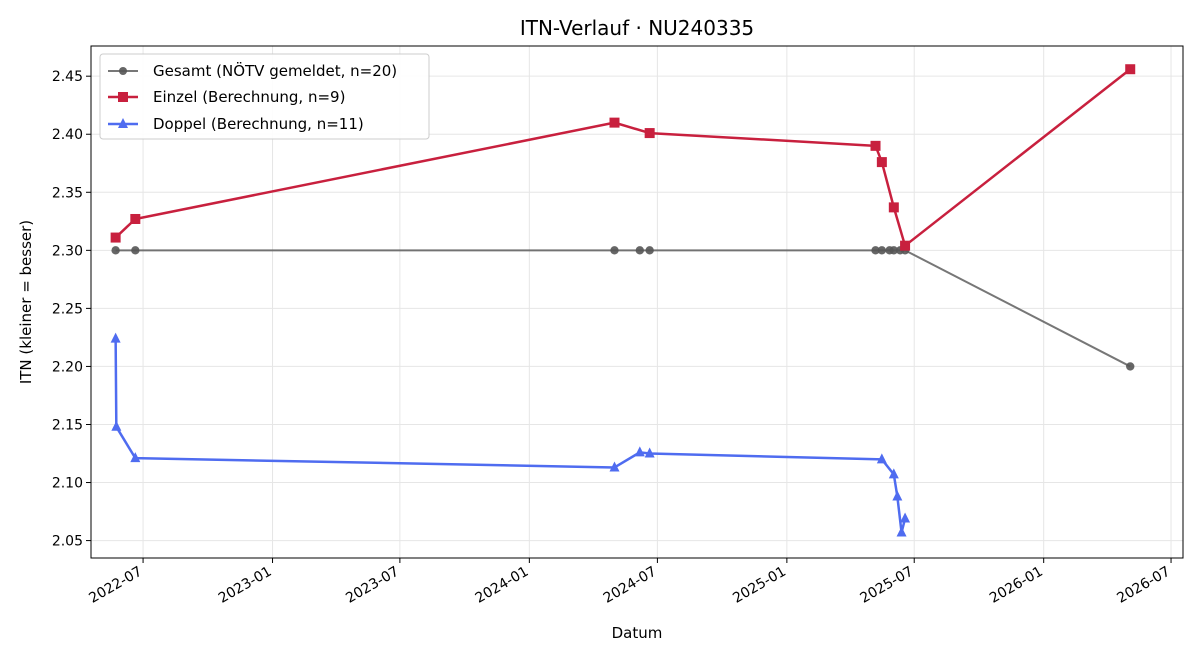 The height and width of the screenshot is (660, 1200). I want to click on y-tick-label: 2.15, so click(67, 425).